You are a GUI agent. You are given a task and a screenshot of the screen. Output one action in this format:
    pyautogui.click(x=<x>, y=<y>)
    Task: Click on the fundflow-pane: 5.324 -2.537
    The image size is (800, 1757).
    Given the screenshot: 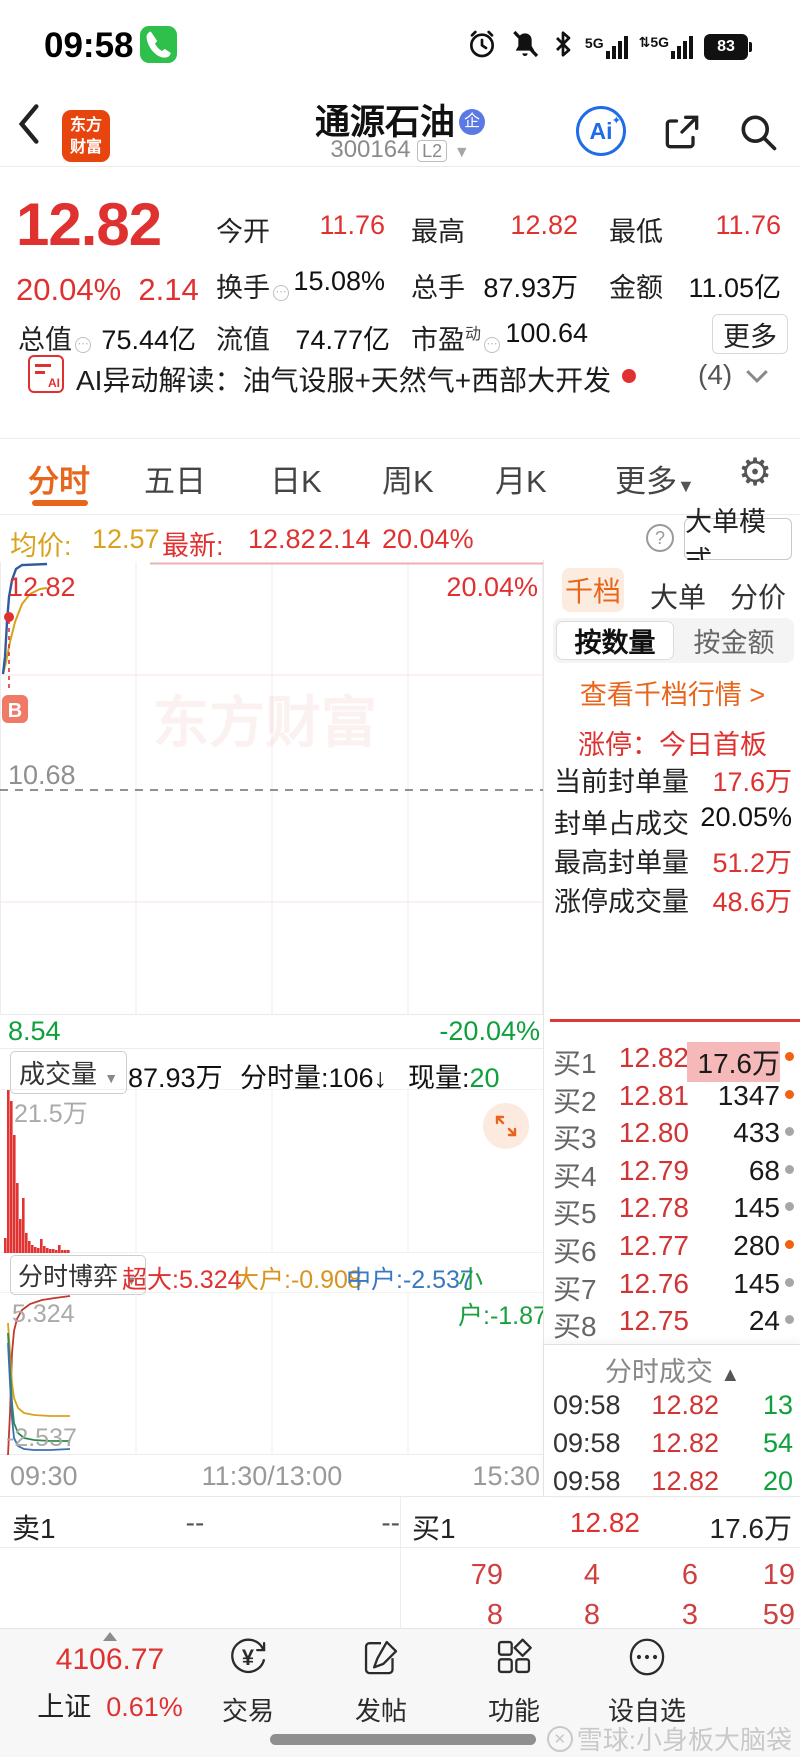 What is the action you would take?
    pyautogui.click(x=271, y=1374)
    